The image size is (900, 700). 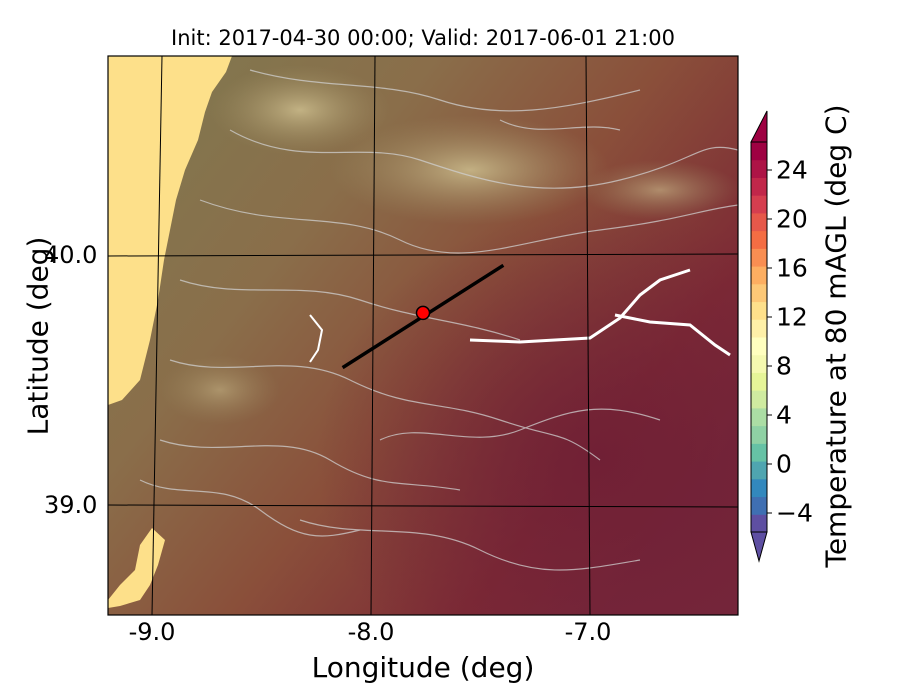 I want to click on y-tick-label: 40.0, so click(x=71, y=255).